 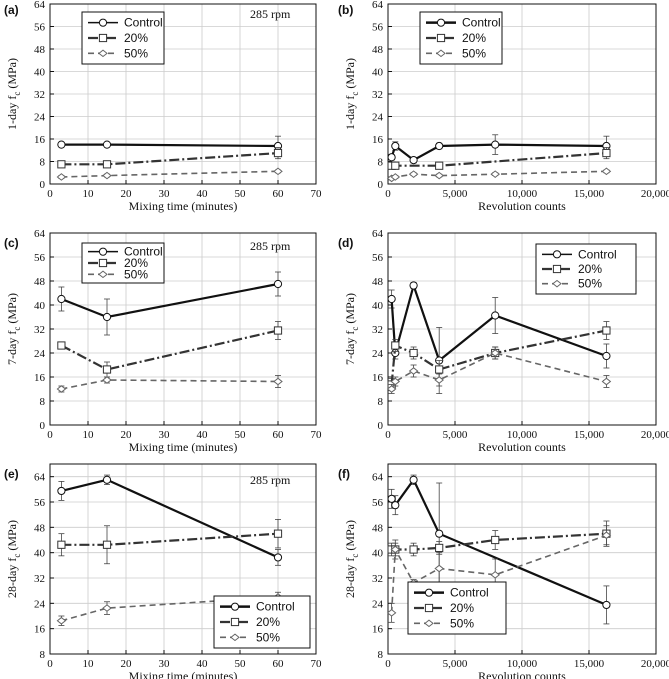 What do you see at coordinates (381, 163) in the screenshot?
I see `chart-b-ytick-label: 8` at bounding box center [381, 163].